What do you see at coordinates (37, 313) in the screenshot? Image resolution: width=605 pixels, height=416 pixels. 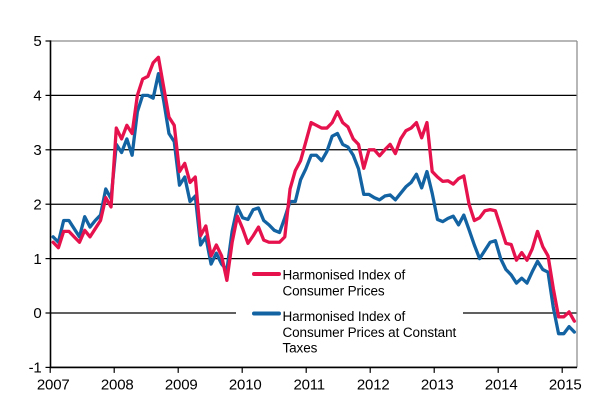 I see `y-tick-label-0: 0` at bounding box center [37, 313].